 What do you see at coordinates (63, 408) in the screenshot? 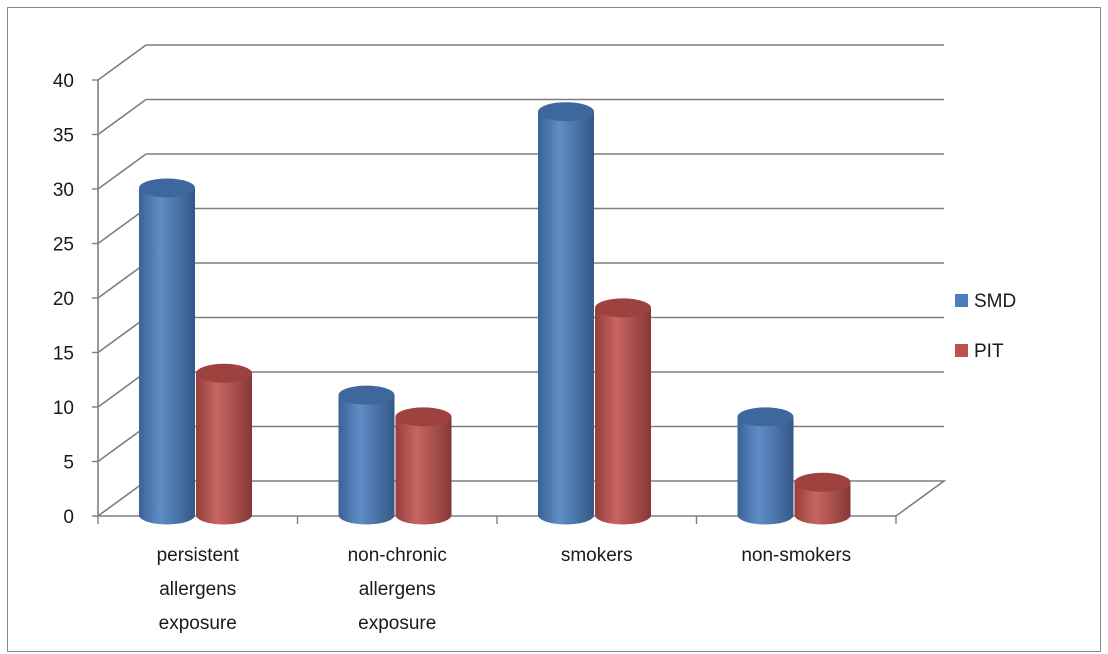
I see `y-tick-label: 10` at bounding box center [63, 408].